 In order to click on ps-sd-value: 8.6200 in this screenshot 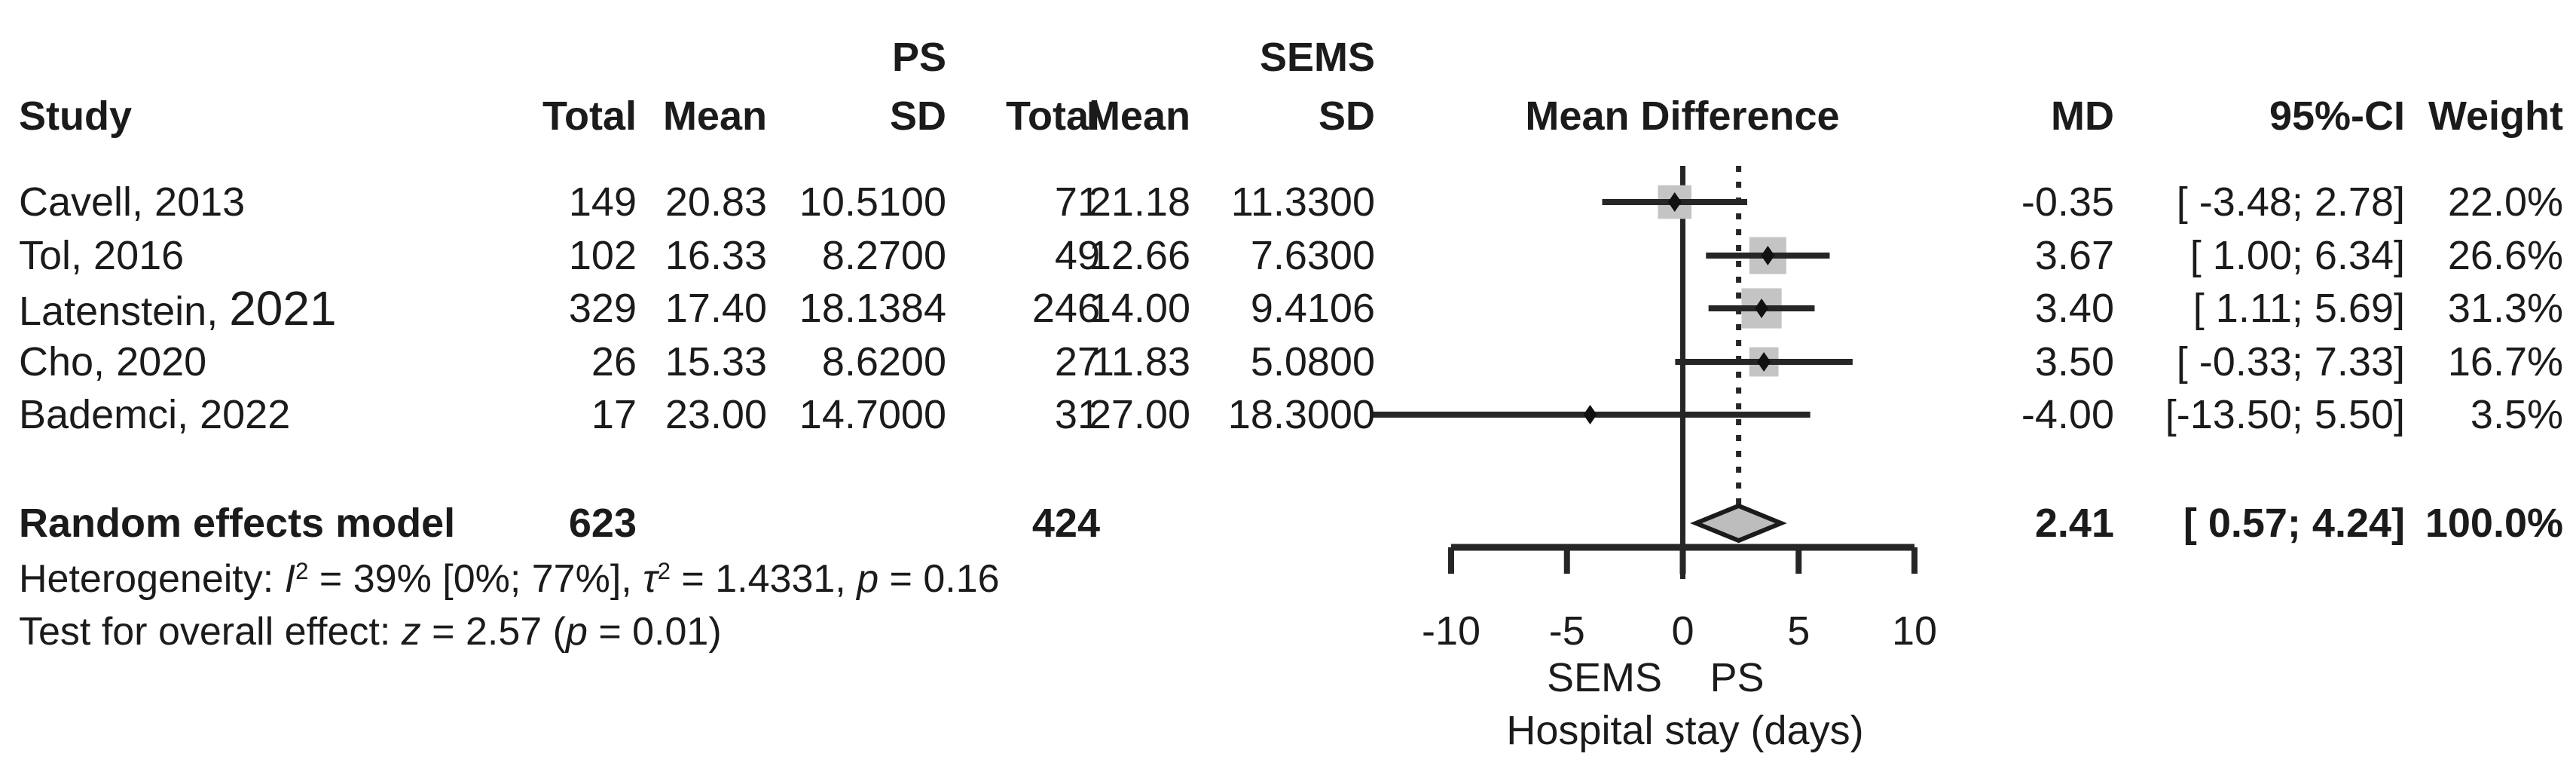, I will do `click(883, 361)`.